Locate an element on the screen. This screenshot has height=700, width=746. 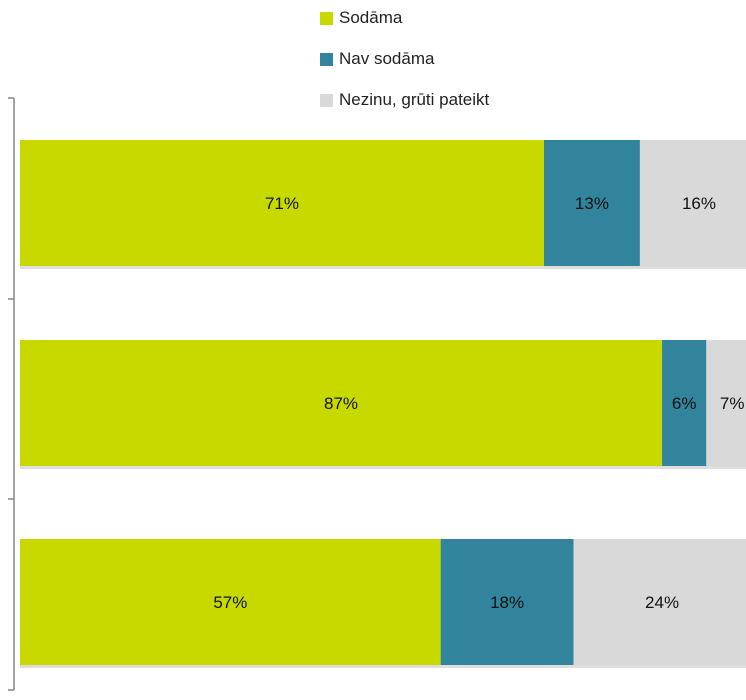
data-label: 87% is located at coordinates (341, 403).